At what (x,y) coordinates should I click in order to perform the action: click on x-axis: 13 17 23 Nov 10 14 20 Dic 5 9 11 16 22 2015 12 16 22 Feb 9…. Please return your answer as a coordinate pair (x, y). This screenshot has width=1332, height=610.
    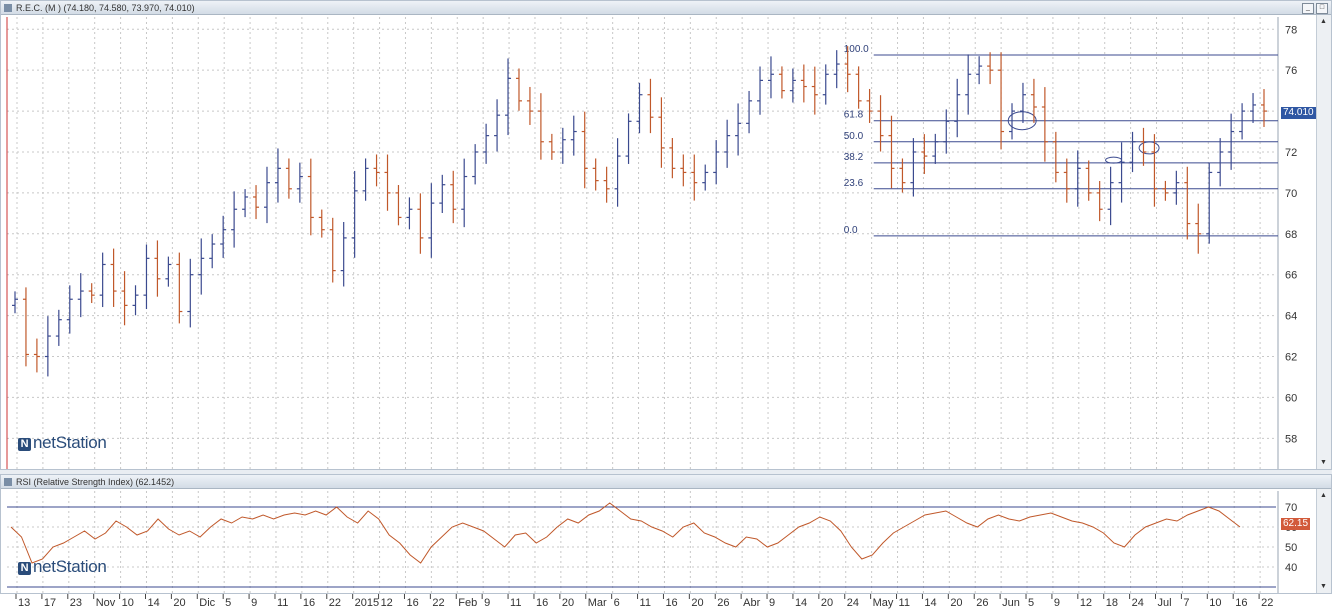
    Looking at the image, I should click on (666, 602).